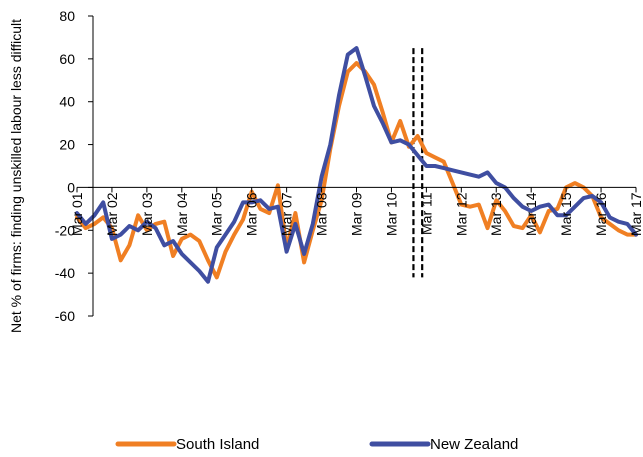 The width and height of the screenshot is (643, 457). What do you see at coordinates (474, 444) in the screenshot?
I see `legend-label-new-zealand: New Zealand` at bounding box center [474, 444].